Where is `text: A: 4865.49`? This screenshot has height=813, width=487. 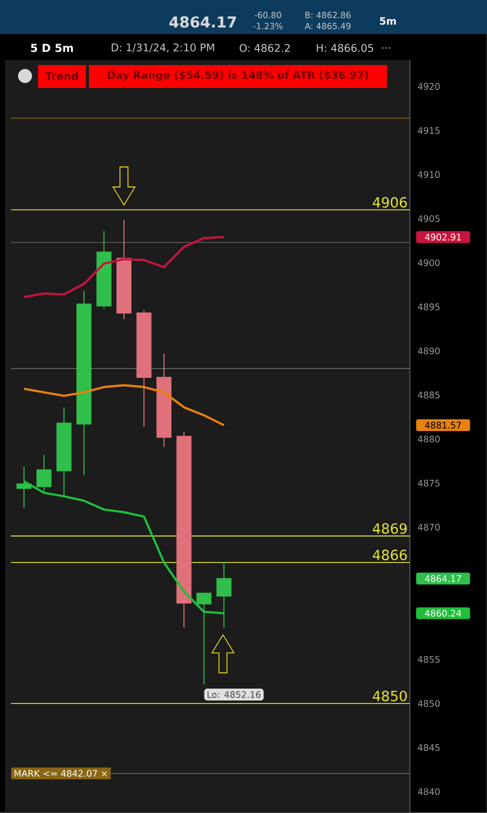
text: A: 4865.49 is located at coordinates (327, 26).